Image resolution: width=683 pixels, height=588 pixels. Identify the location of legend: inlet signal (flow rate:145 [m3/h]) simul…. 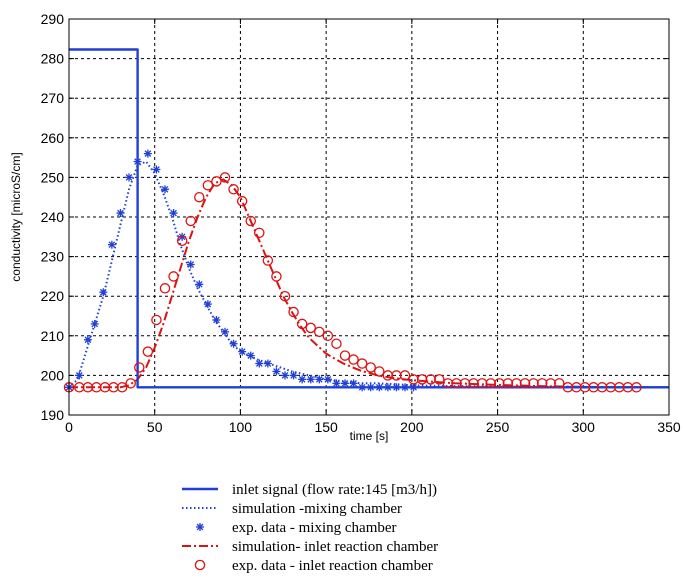
(310, 528).